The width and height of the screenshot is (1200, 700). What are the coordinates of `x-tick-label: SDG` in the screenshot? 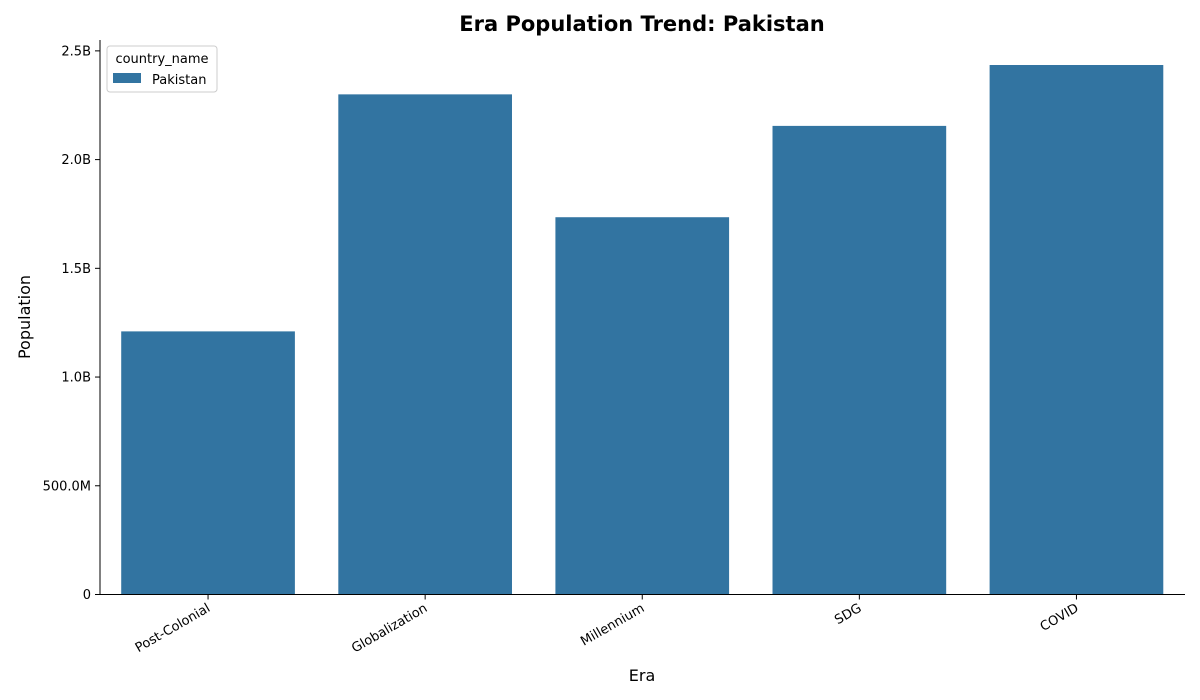 It's located at (848, 614).